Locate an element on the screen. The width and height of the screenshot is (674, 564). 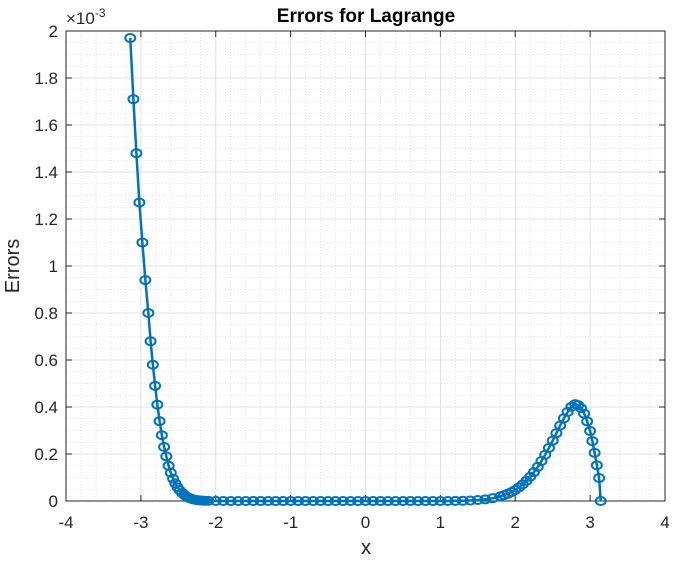
x-tick-label: 0 is located at coordinates (365, 522).